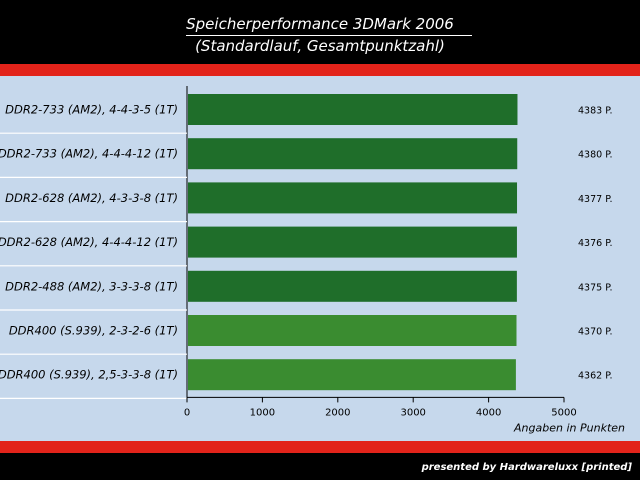 This screenshot has height=480, width=640. Describe the element at coordinates (320, 70) in the screenshot. I see `top-red-band` at that location.